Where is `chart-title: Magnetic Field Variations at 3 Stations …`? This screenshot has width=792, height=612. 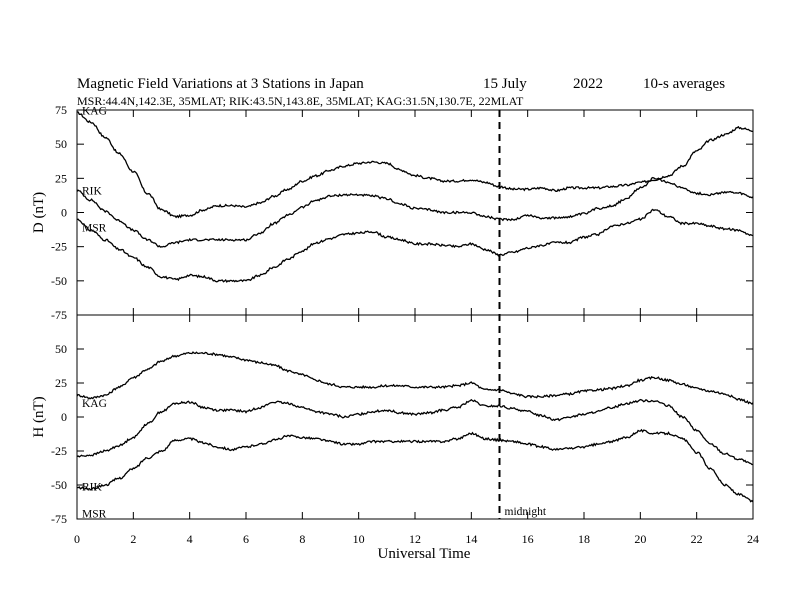 chart-title: Magnetic Field Variations at 3 Stations … is located at coordinates (220, 84).